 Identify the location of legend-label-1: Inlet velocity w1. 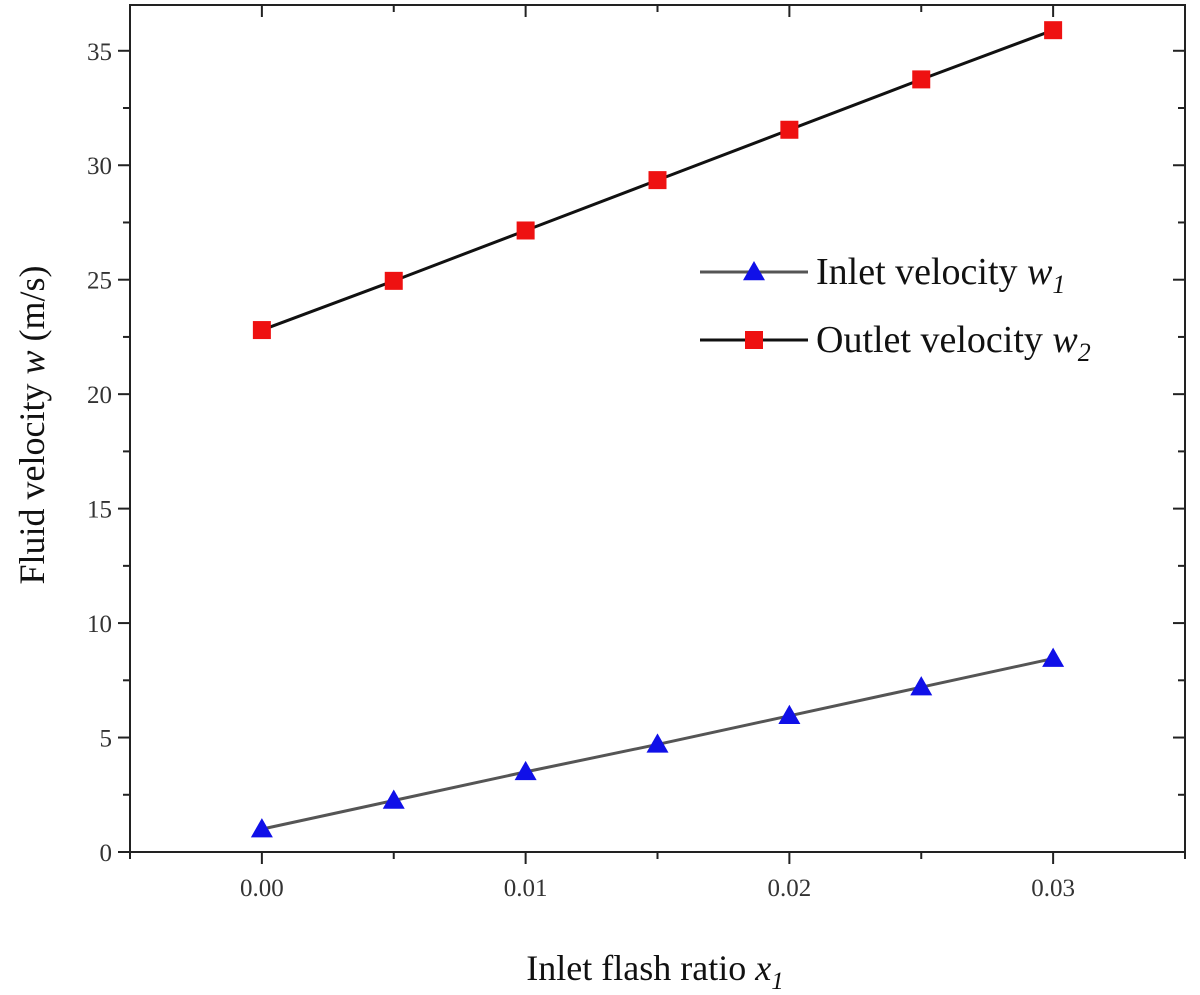
(940, 275).